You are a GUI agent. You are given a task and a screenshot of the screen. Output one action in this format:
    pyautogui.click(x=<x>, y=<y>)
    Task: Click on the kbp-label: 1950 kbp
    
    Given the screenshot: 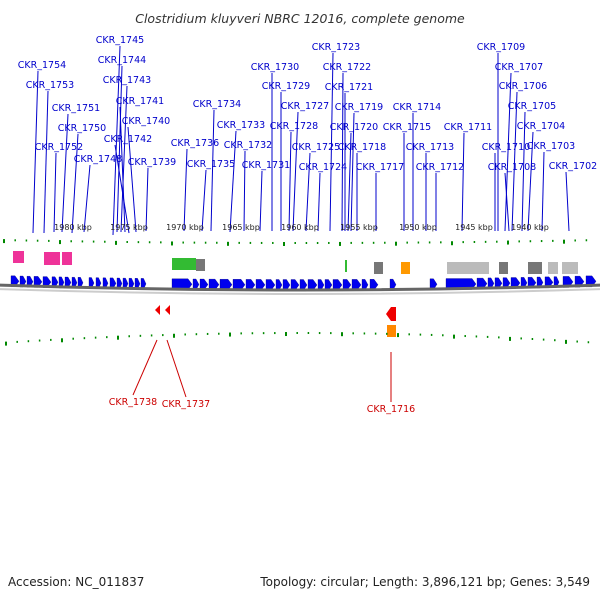 What is the action you would take?
    pyautogui.click(x=418, y=227)
    